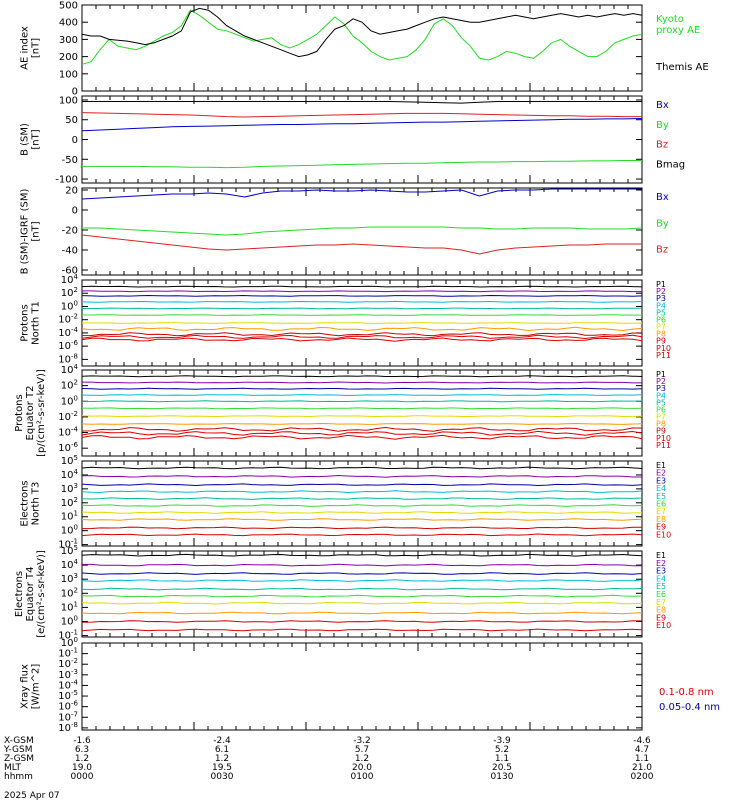 The image size is (750, 800). What do you see at coordinates (71, 191) in the screenshot?
I see `y-tick-label: 20` at bounding box center [71, 191].